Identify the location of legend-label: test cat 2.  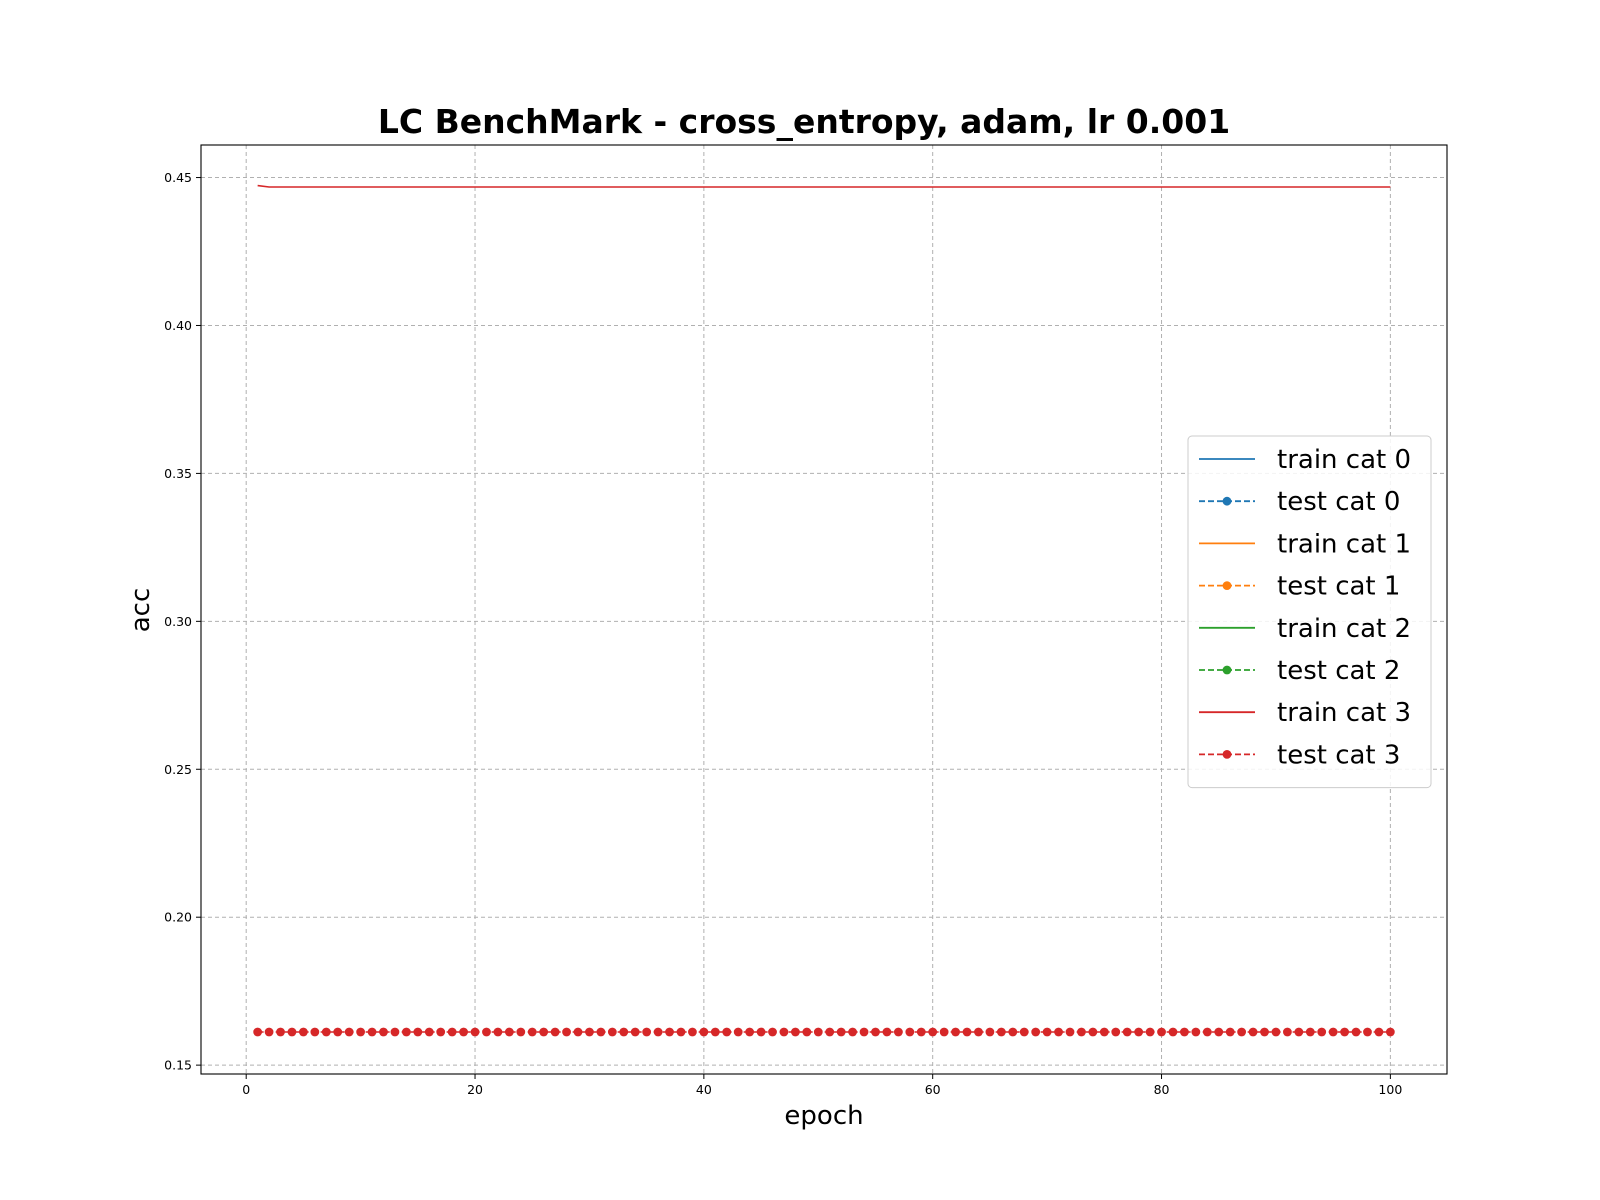
(1338, 671).